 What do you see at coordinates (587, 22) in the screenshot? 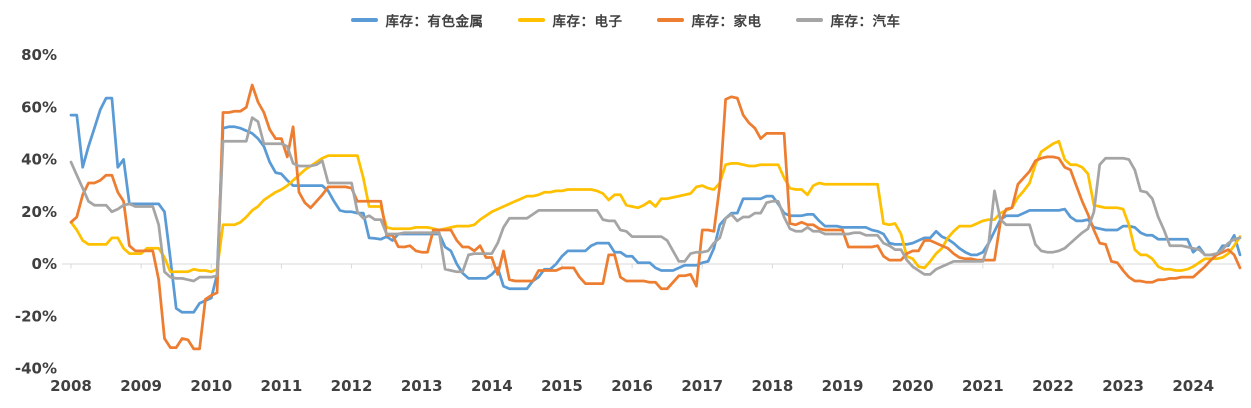
I see `legend-label: 库存：电子` at bounding box center [587, 22].